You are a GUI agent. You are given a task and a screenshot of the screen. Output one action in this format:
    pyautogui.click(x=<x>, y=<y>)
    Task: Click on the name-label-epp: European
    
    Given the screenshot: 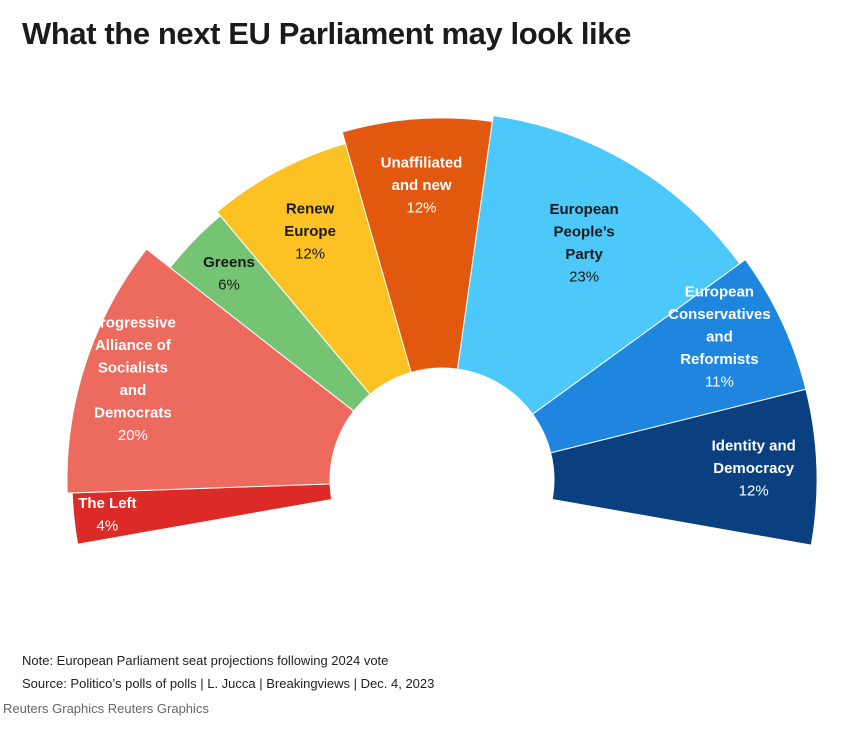 What is the action you would take?
    pyautogui.click(x=584, y=209)
    